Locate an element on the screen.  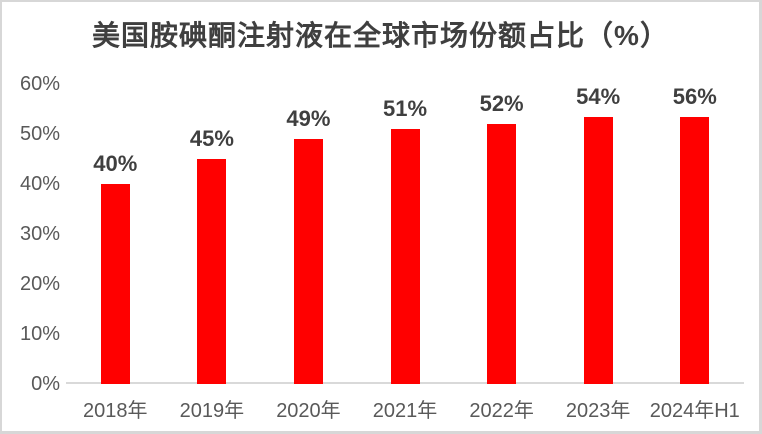
bar-value-label: 40% is located at coordinates (115, 163).